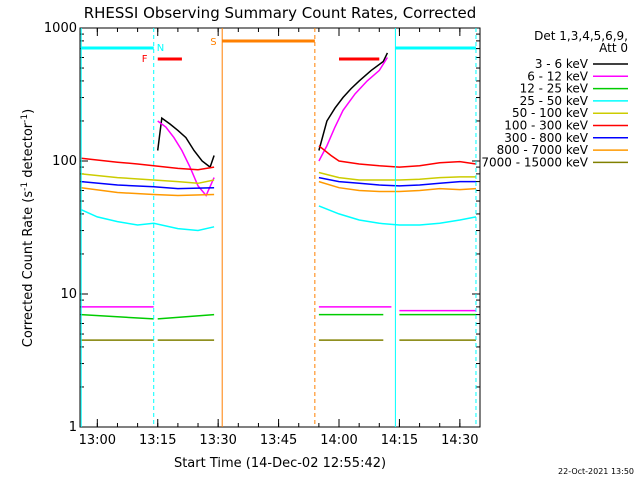 The height and width of the screenshot is (480, 640). I want to click on x-tick-label: 13:15, so click(157, 440).